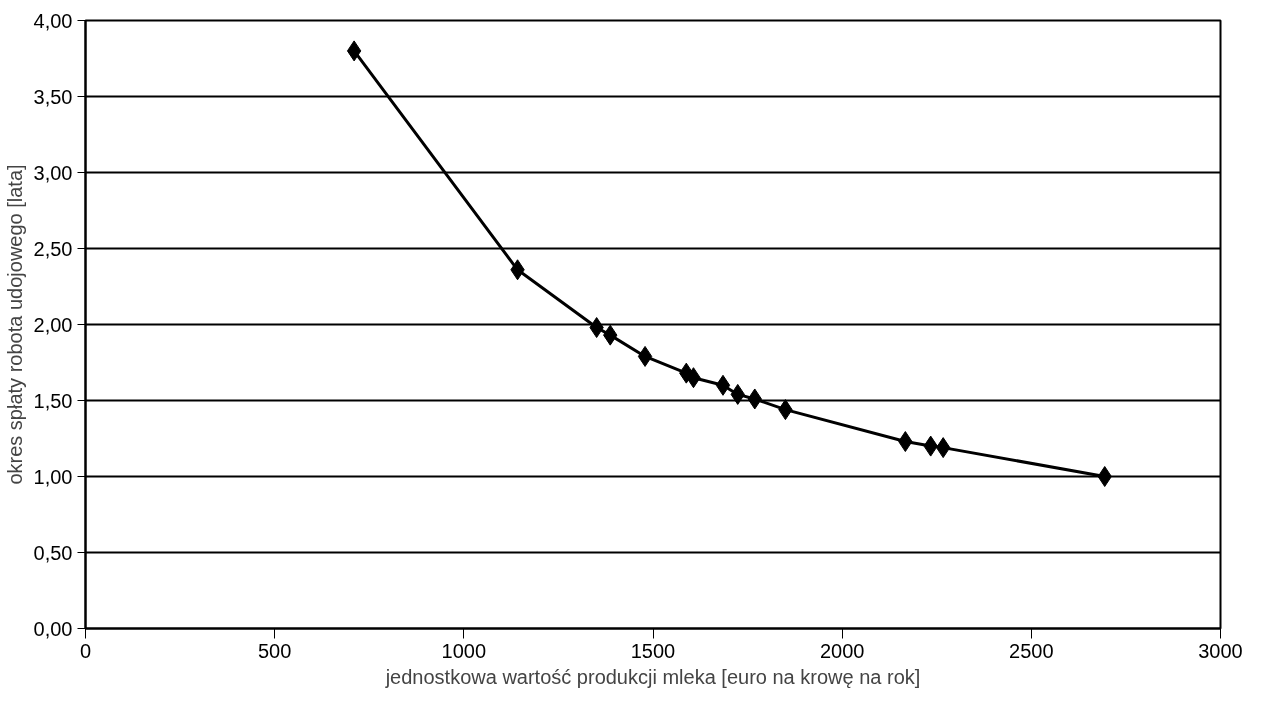  What do you see at coordinates (652, 676) in the screenshot?
I see `x-axis-title: jednostkowa wartość produkcji mleka [euro na krowę na rok]` at bounding box center [652, 676].